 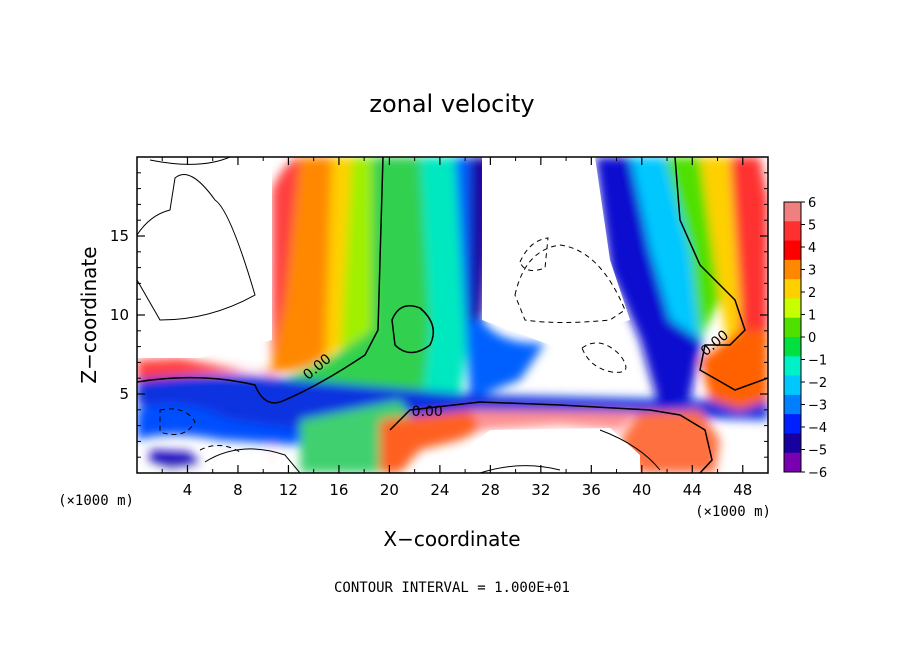 What do you see at coordinates (490, 490) in the screenshot?
I see `x-tick-label: 28` at bounding box center [490, 490].